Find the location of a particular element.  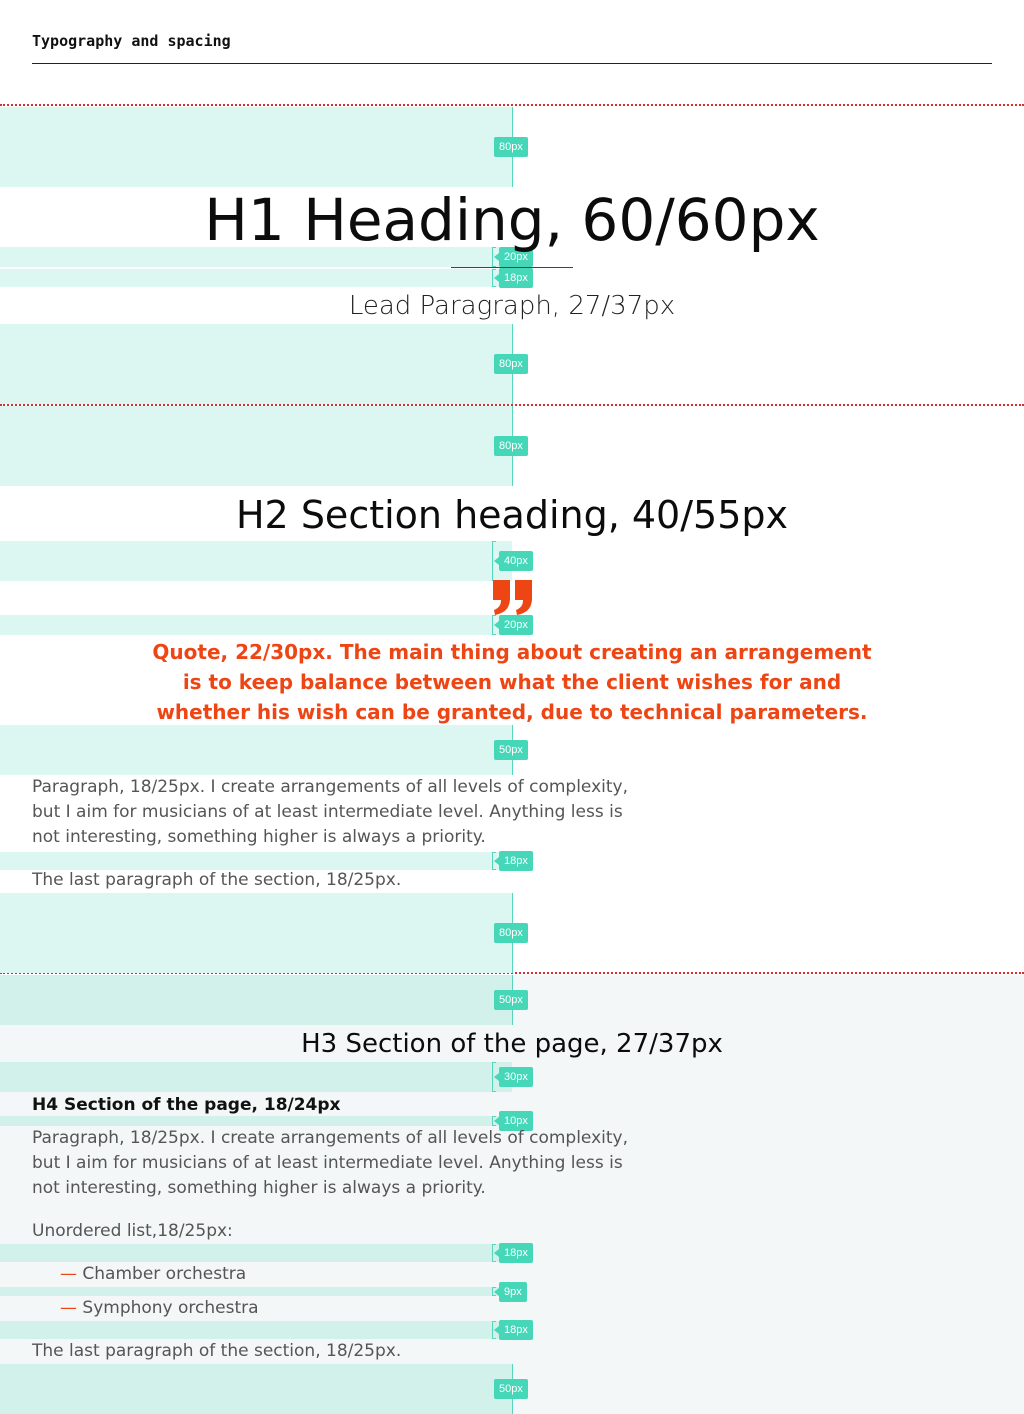

h1-heading: H1 Heading, 60/60px is located at coordinates (512, 220).